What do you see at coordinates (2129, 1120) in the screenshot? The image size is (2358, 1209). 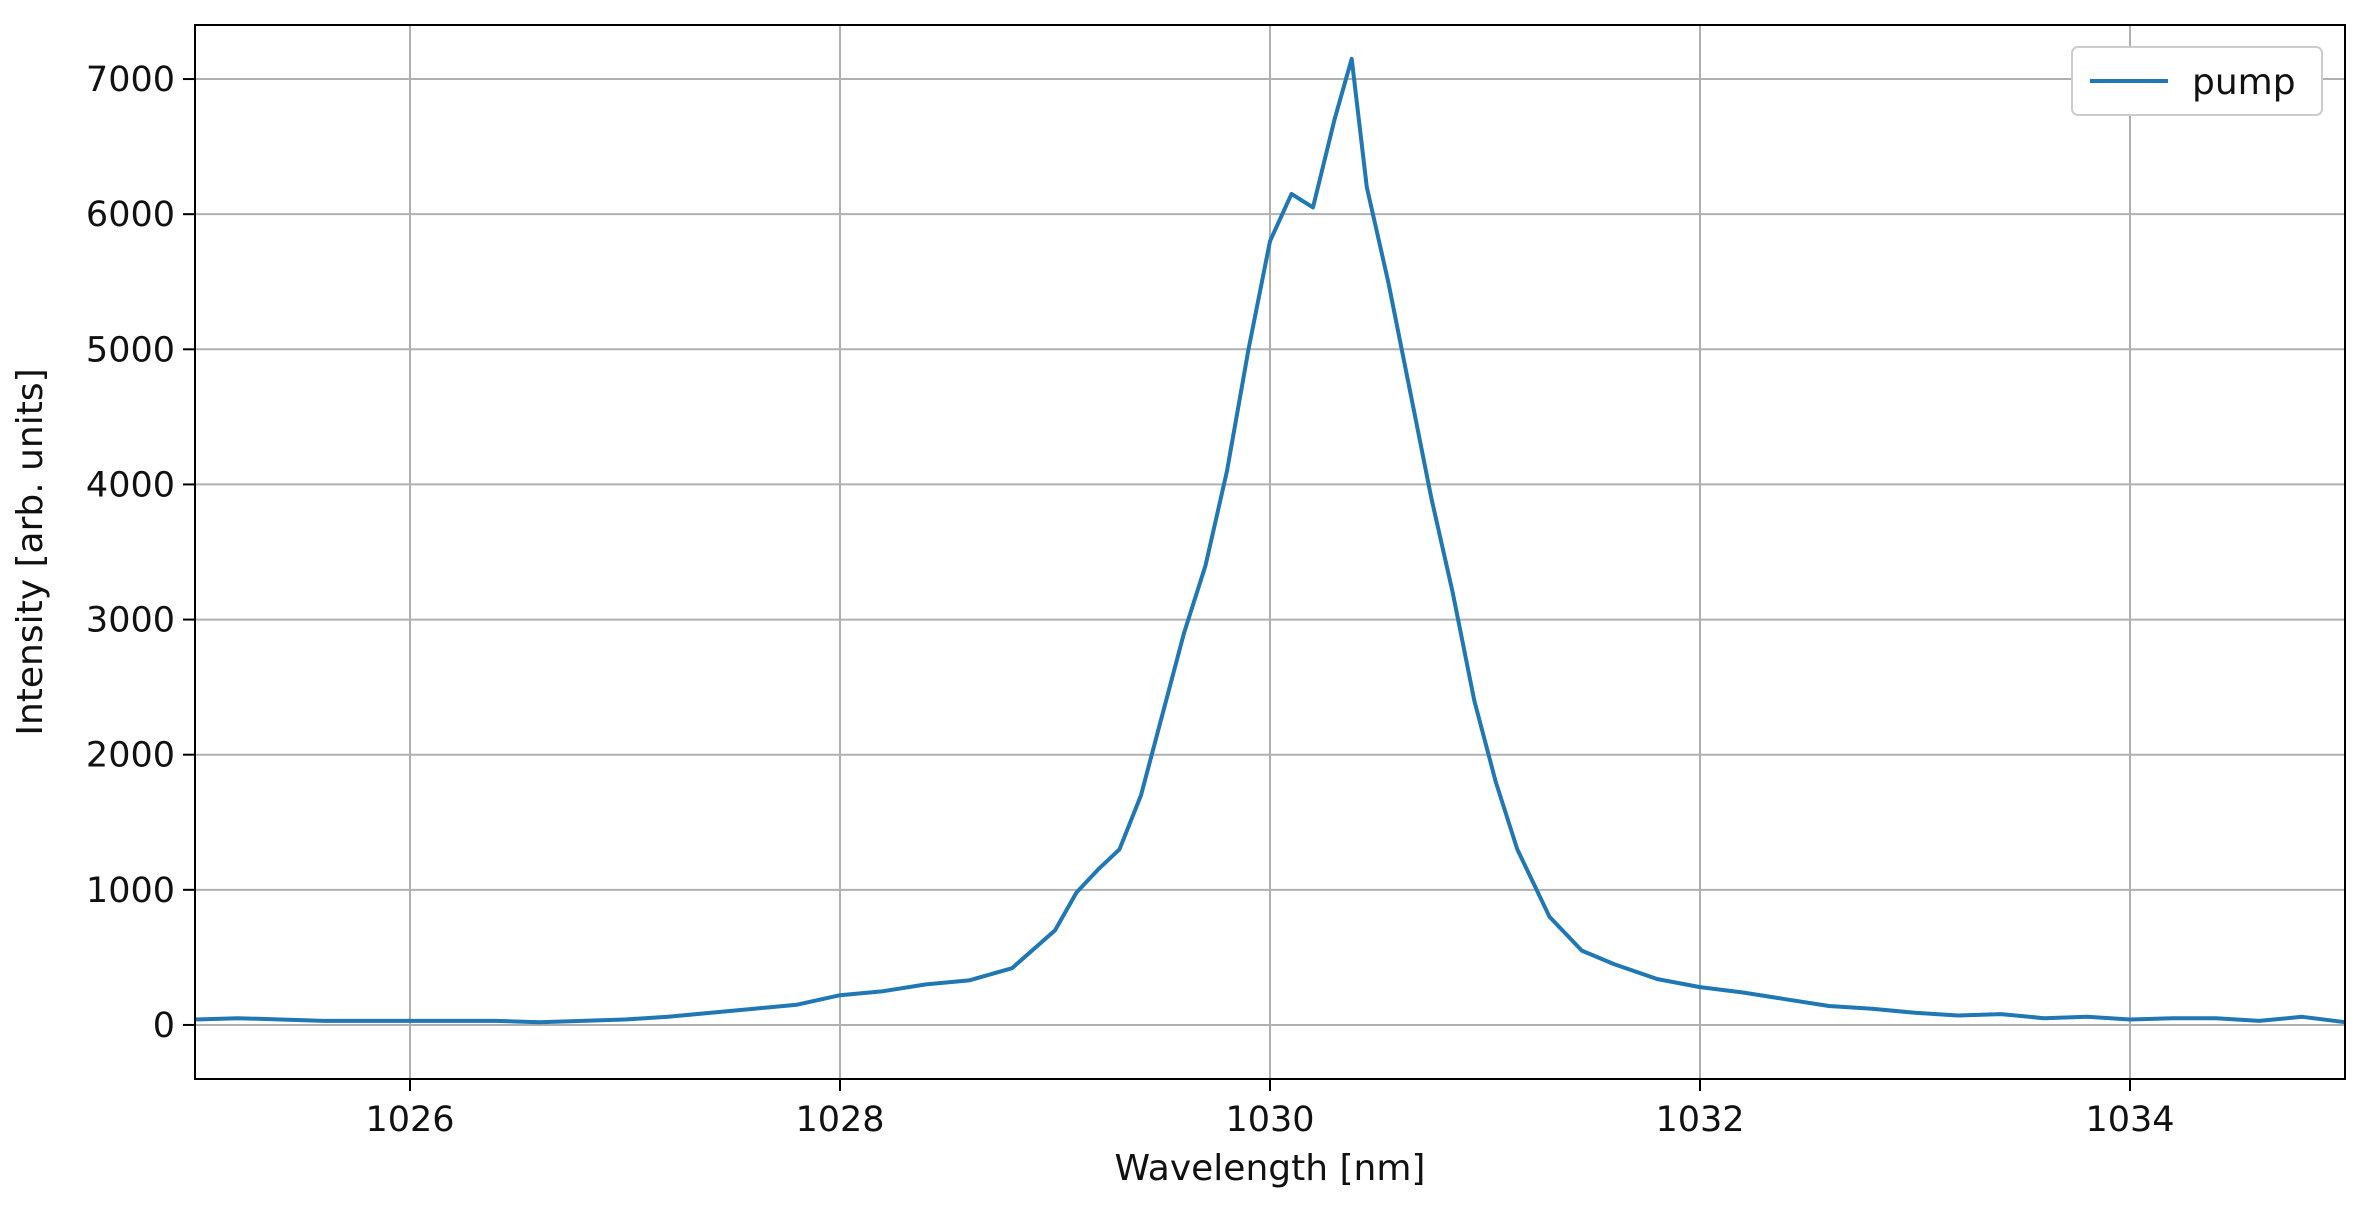 I see `x-tick-label: 1034` at bounding box center [2129, 1120].